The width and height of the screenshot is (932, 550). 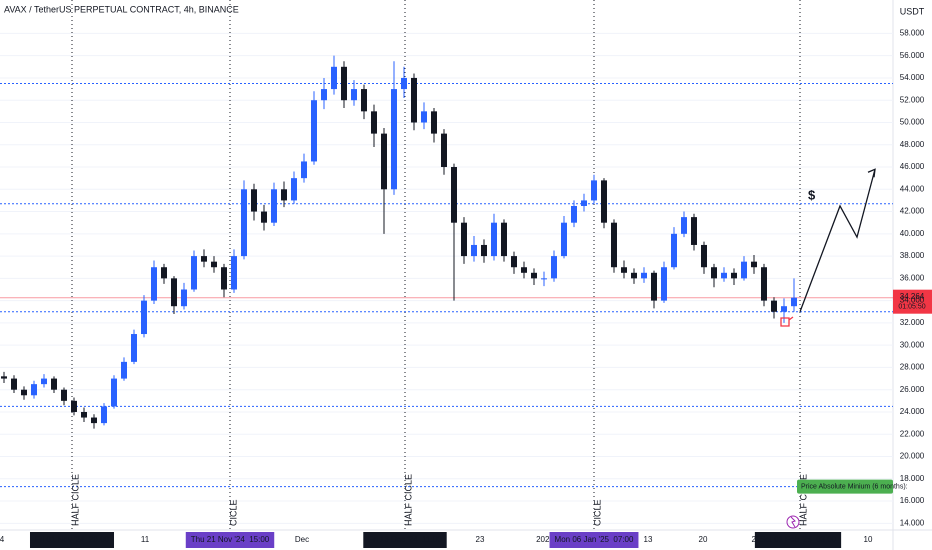 I want to click on y-tick-label: 28.000, so click(x=912, y=367).